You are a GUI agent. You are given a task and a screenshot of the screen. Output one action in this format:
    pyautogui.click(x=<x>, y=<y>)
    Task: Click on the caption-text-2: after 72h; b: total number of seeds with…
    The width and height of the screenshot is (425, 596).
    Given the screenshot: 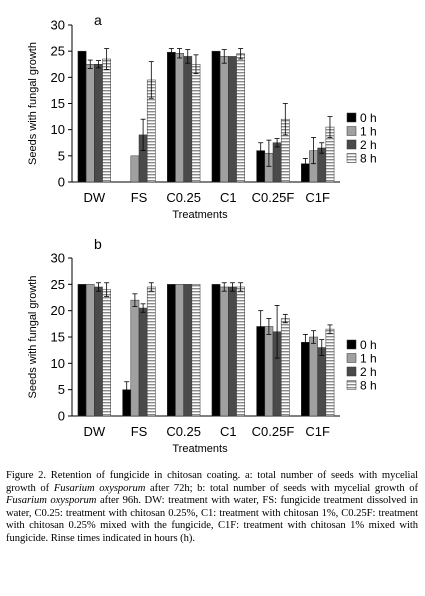 What is the action you would take?
    pyautogui.click(x=282, y=488)
    